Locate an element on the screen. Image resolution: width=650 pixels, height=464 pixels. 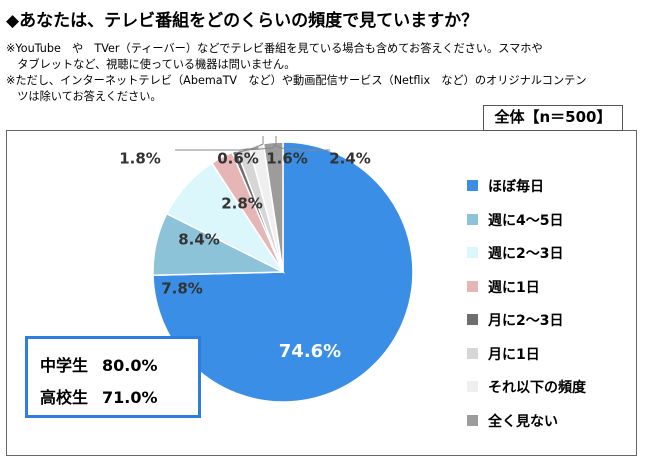
slice-label-2-3-days-month: 0.6% is located at coordinates (238, 159).